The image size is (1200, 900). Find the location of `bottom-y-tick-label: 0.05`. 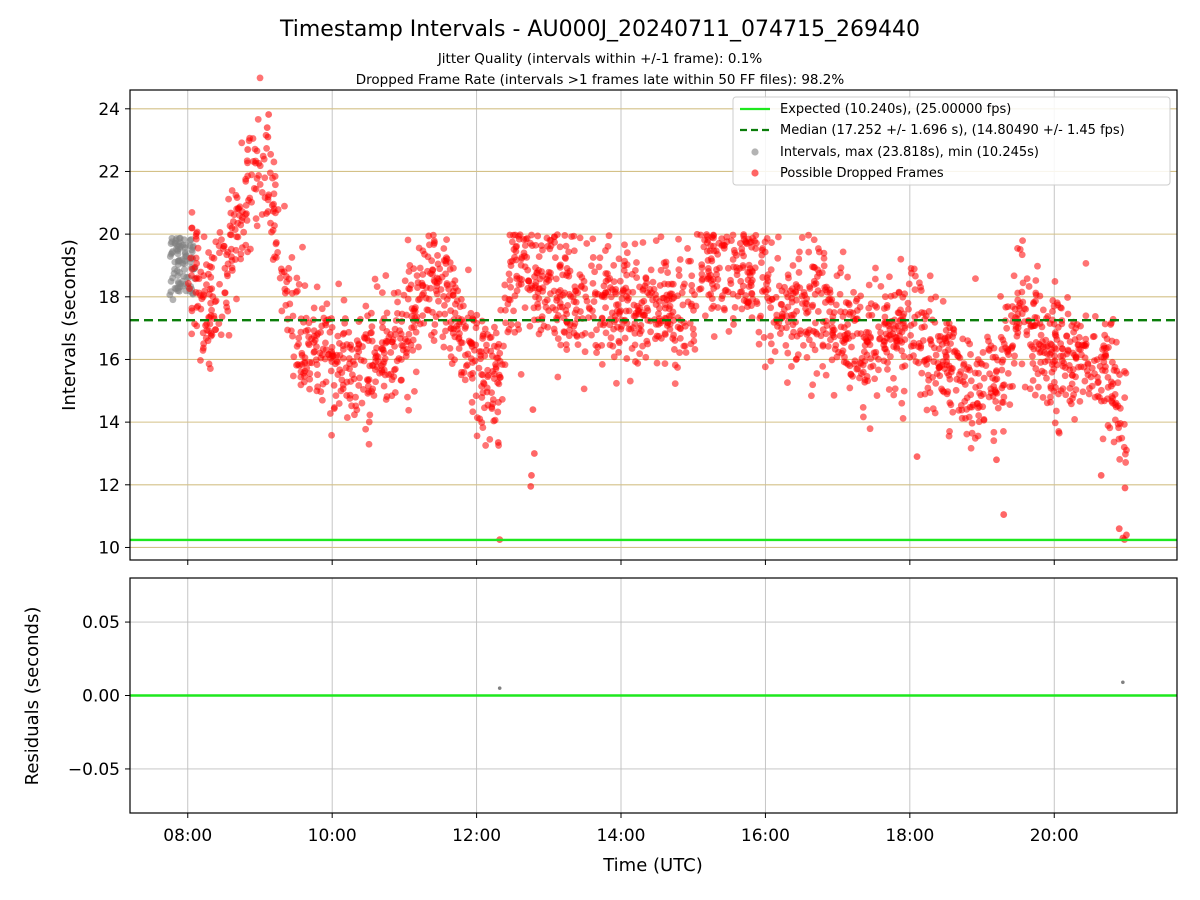

bottom-y-tick-label: 0.05 is located at coordinates (101, 623).